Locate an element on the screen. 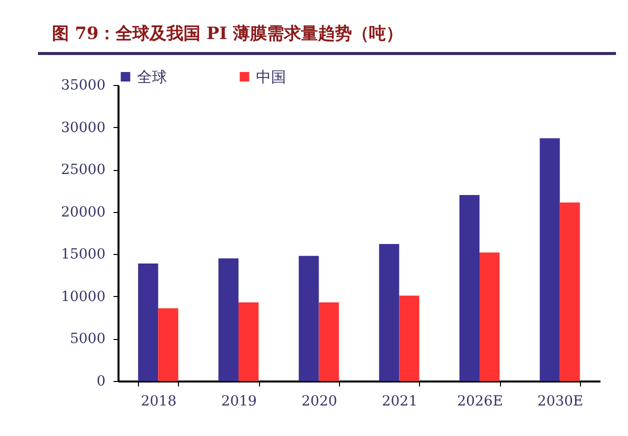 Image resolution: width=628 pixels, height=436 pixels. y-tick-label: 25000 is located at coordinates (83, 170).